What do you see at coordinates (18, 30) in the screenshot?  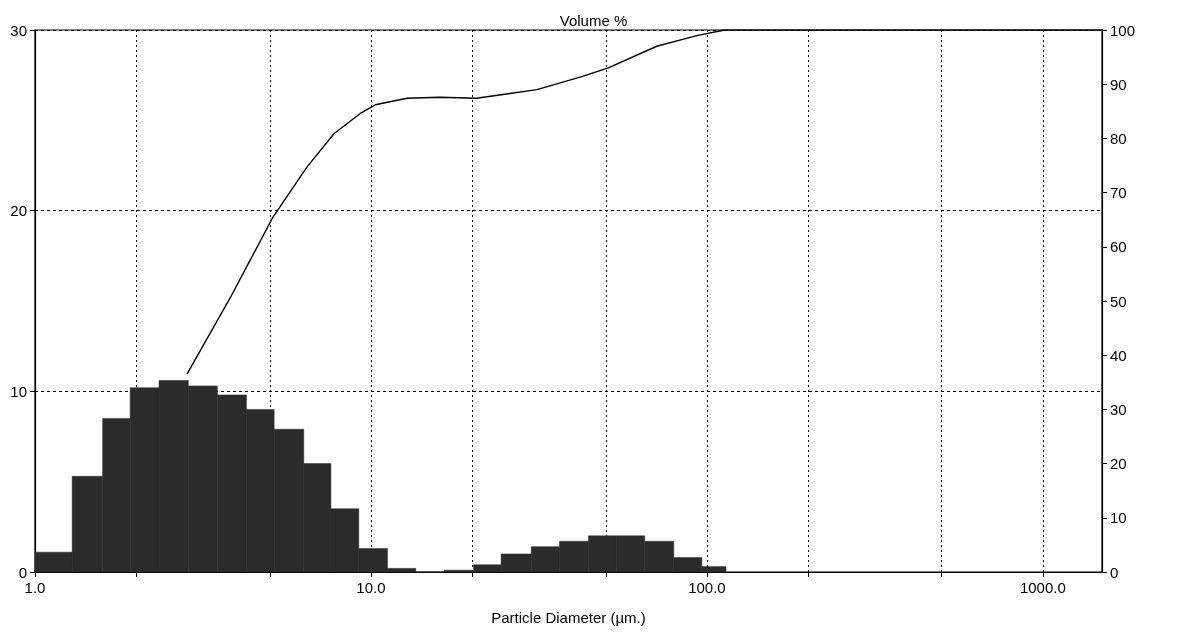 I see `y-tick-label: 30` at bounding box center [18, 30].